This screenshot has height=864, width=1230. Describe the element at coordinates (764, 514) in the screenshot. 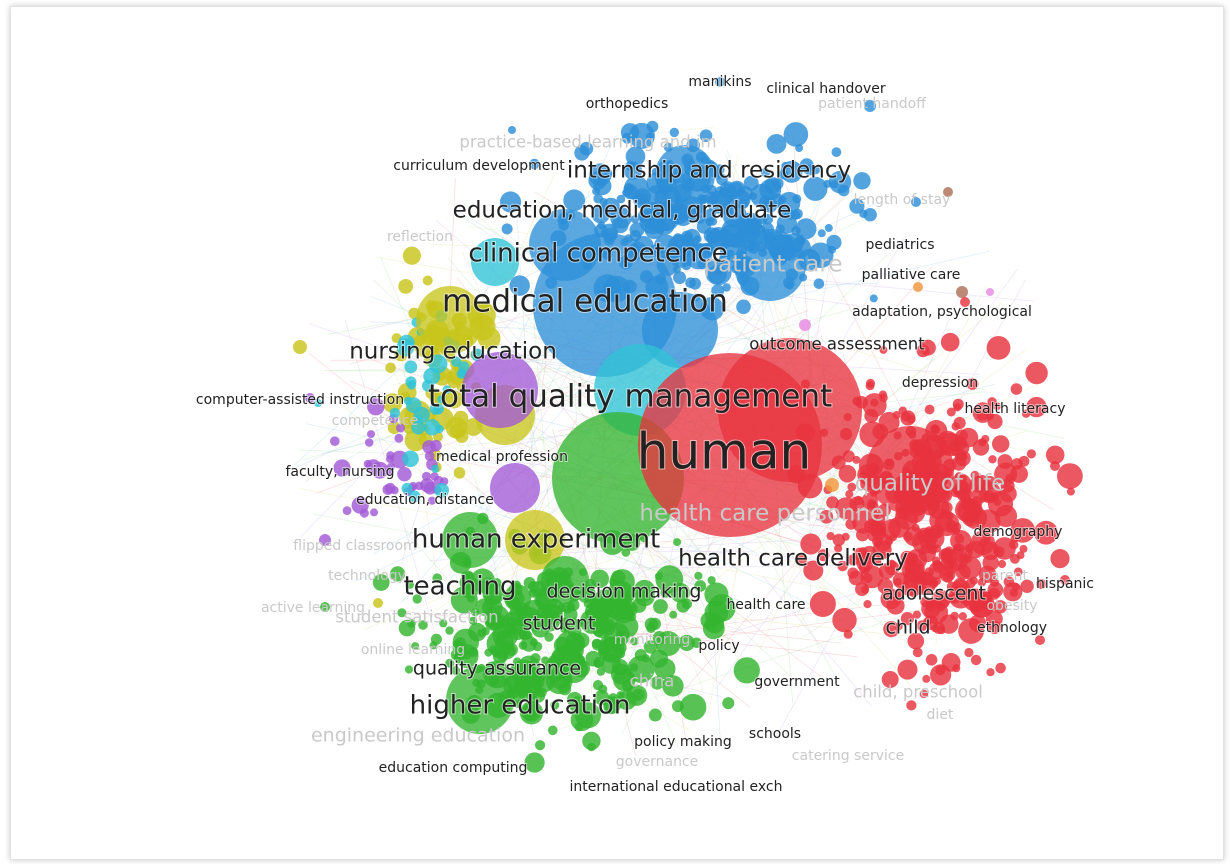

I see `keyword-label-health-care-personnel: health care personnel` at that location.